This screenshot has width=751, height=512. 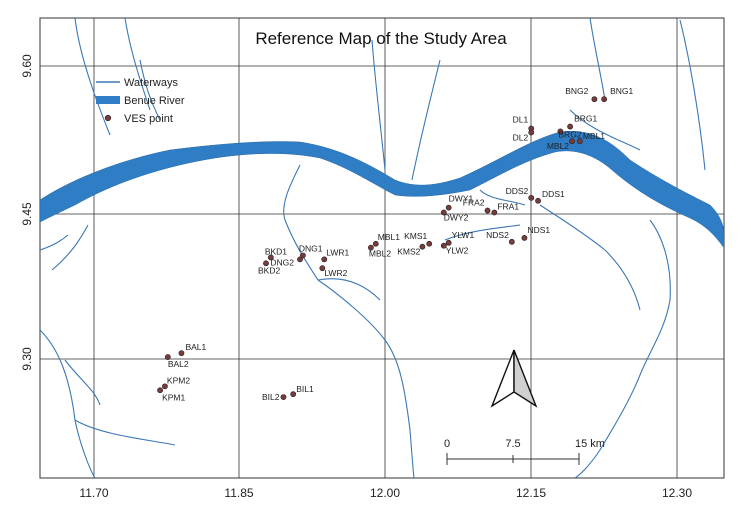 I want to click on ves-point: DL1, so click(x=524, y=123).